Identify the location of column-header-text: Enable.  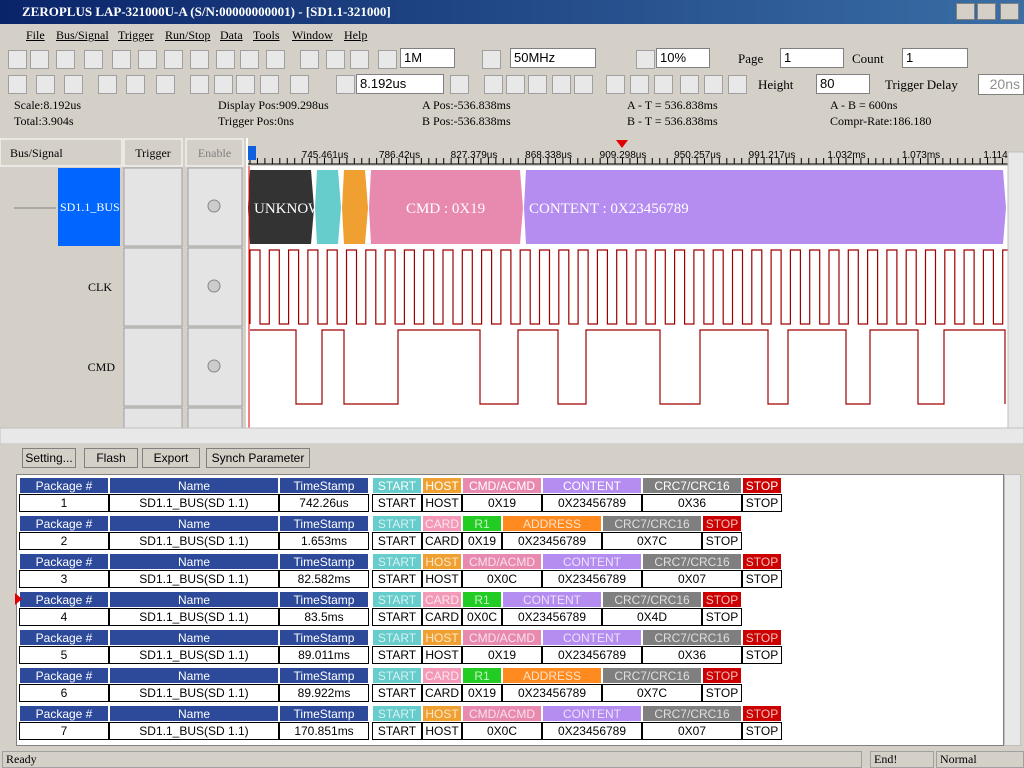
(214, 153).